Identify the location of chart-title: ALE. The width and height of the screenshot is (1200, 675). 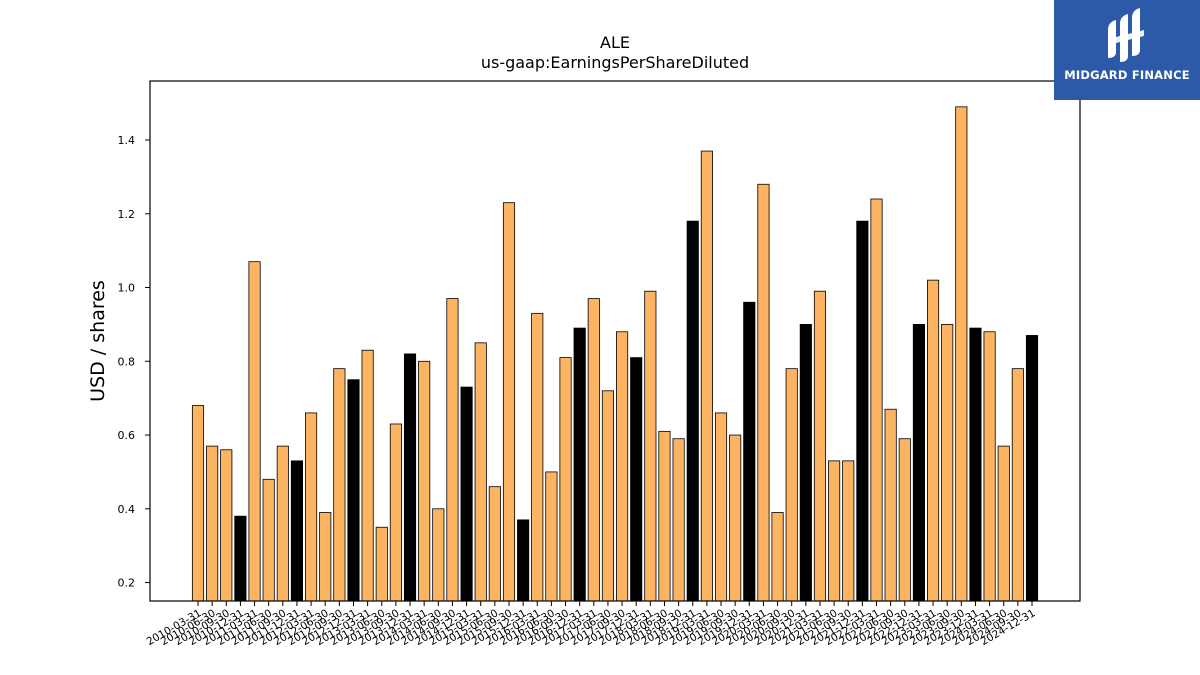
(615, 42).